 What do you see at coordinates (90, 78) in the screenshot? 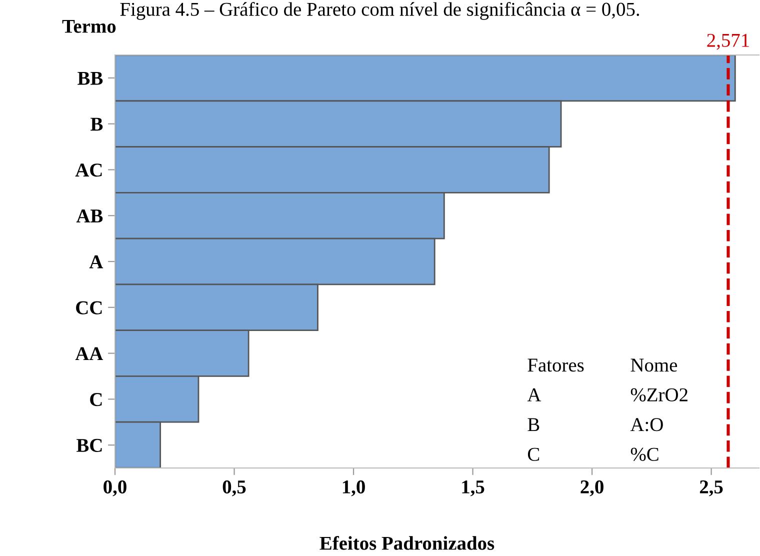
I see `y-tick-label: BB` at bounding box center [90, 78].